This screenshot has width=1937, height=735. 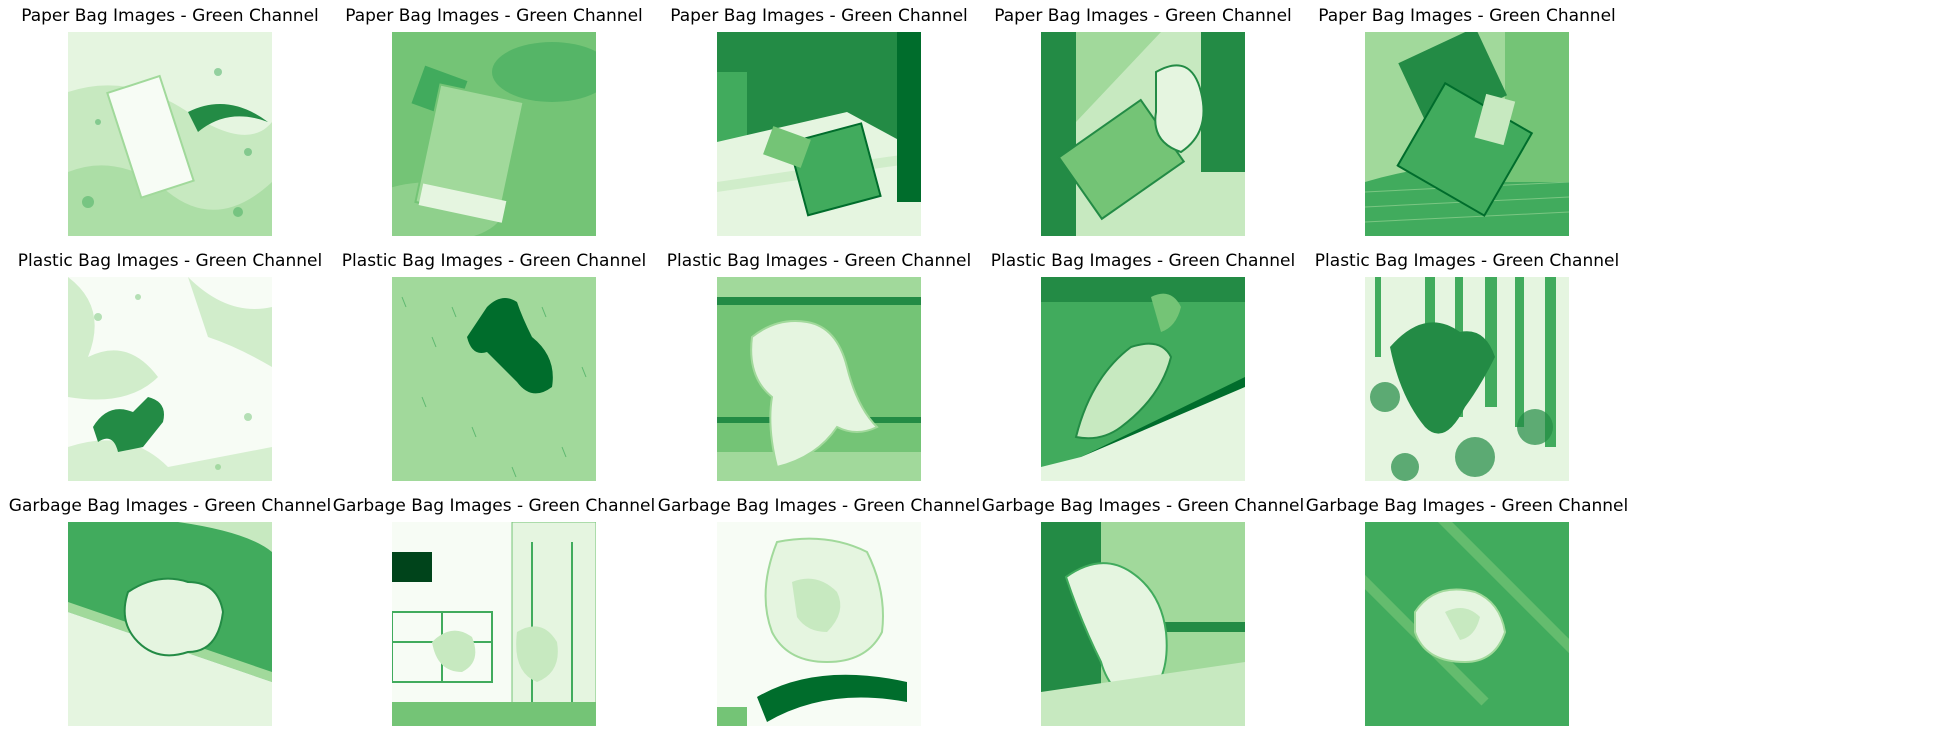 I want to click on garbage-bag-light-image, so click(x=819, y=624).